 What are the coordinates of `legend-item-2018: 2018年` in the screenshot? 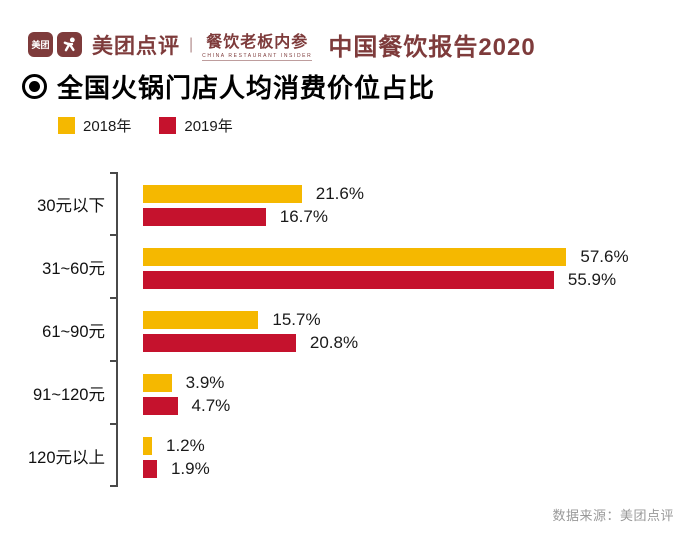 It's located at (94, 125).